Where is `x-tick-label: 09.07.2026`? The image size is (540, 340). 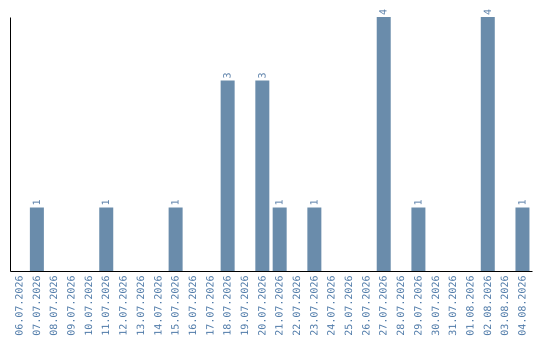
x-tick-label: 09.07.2026 is located at coordinates (72, 306).